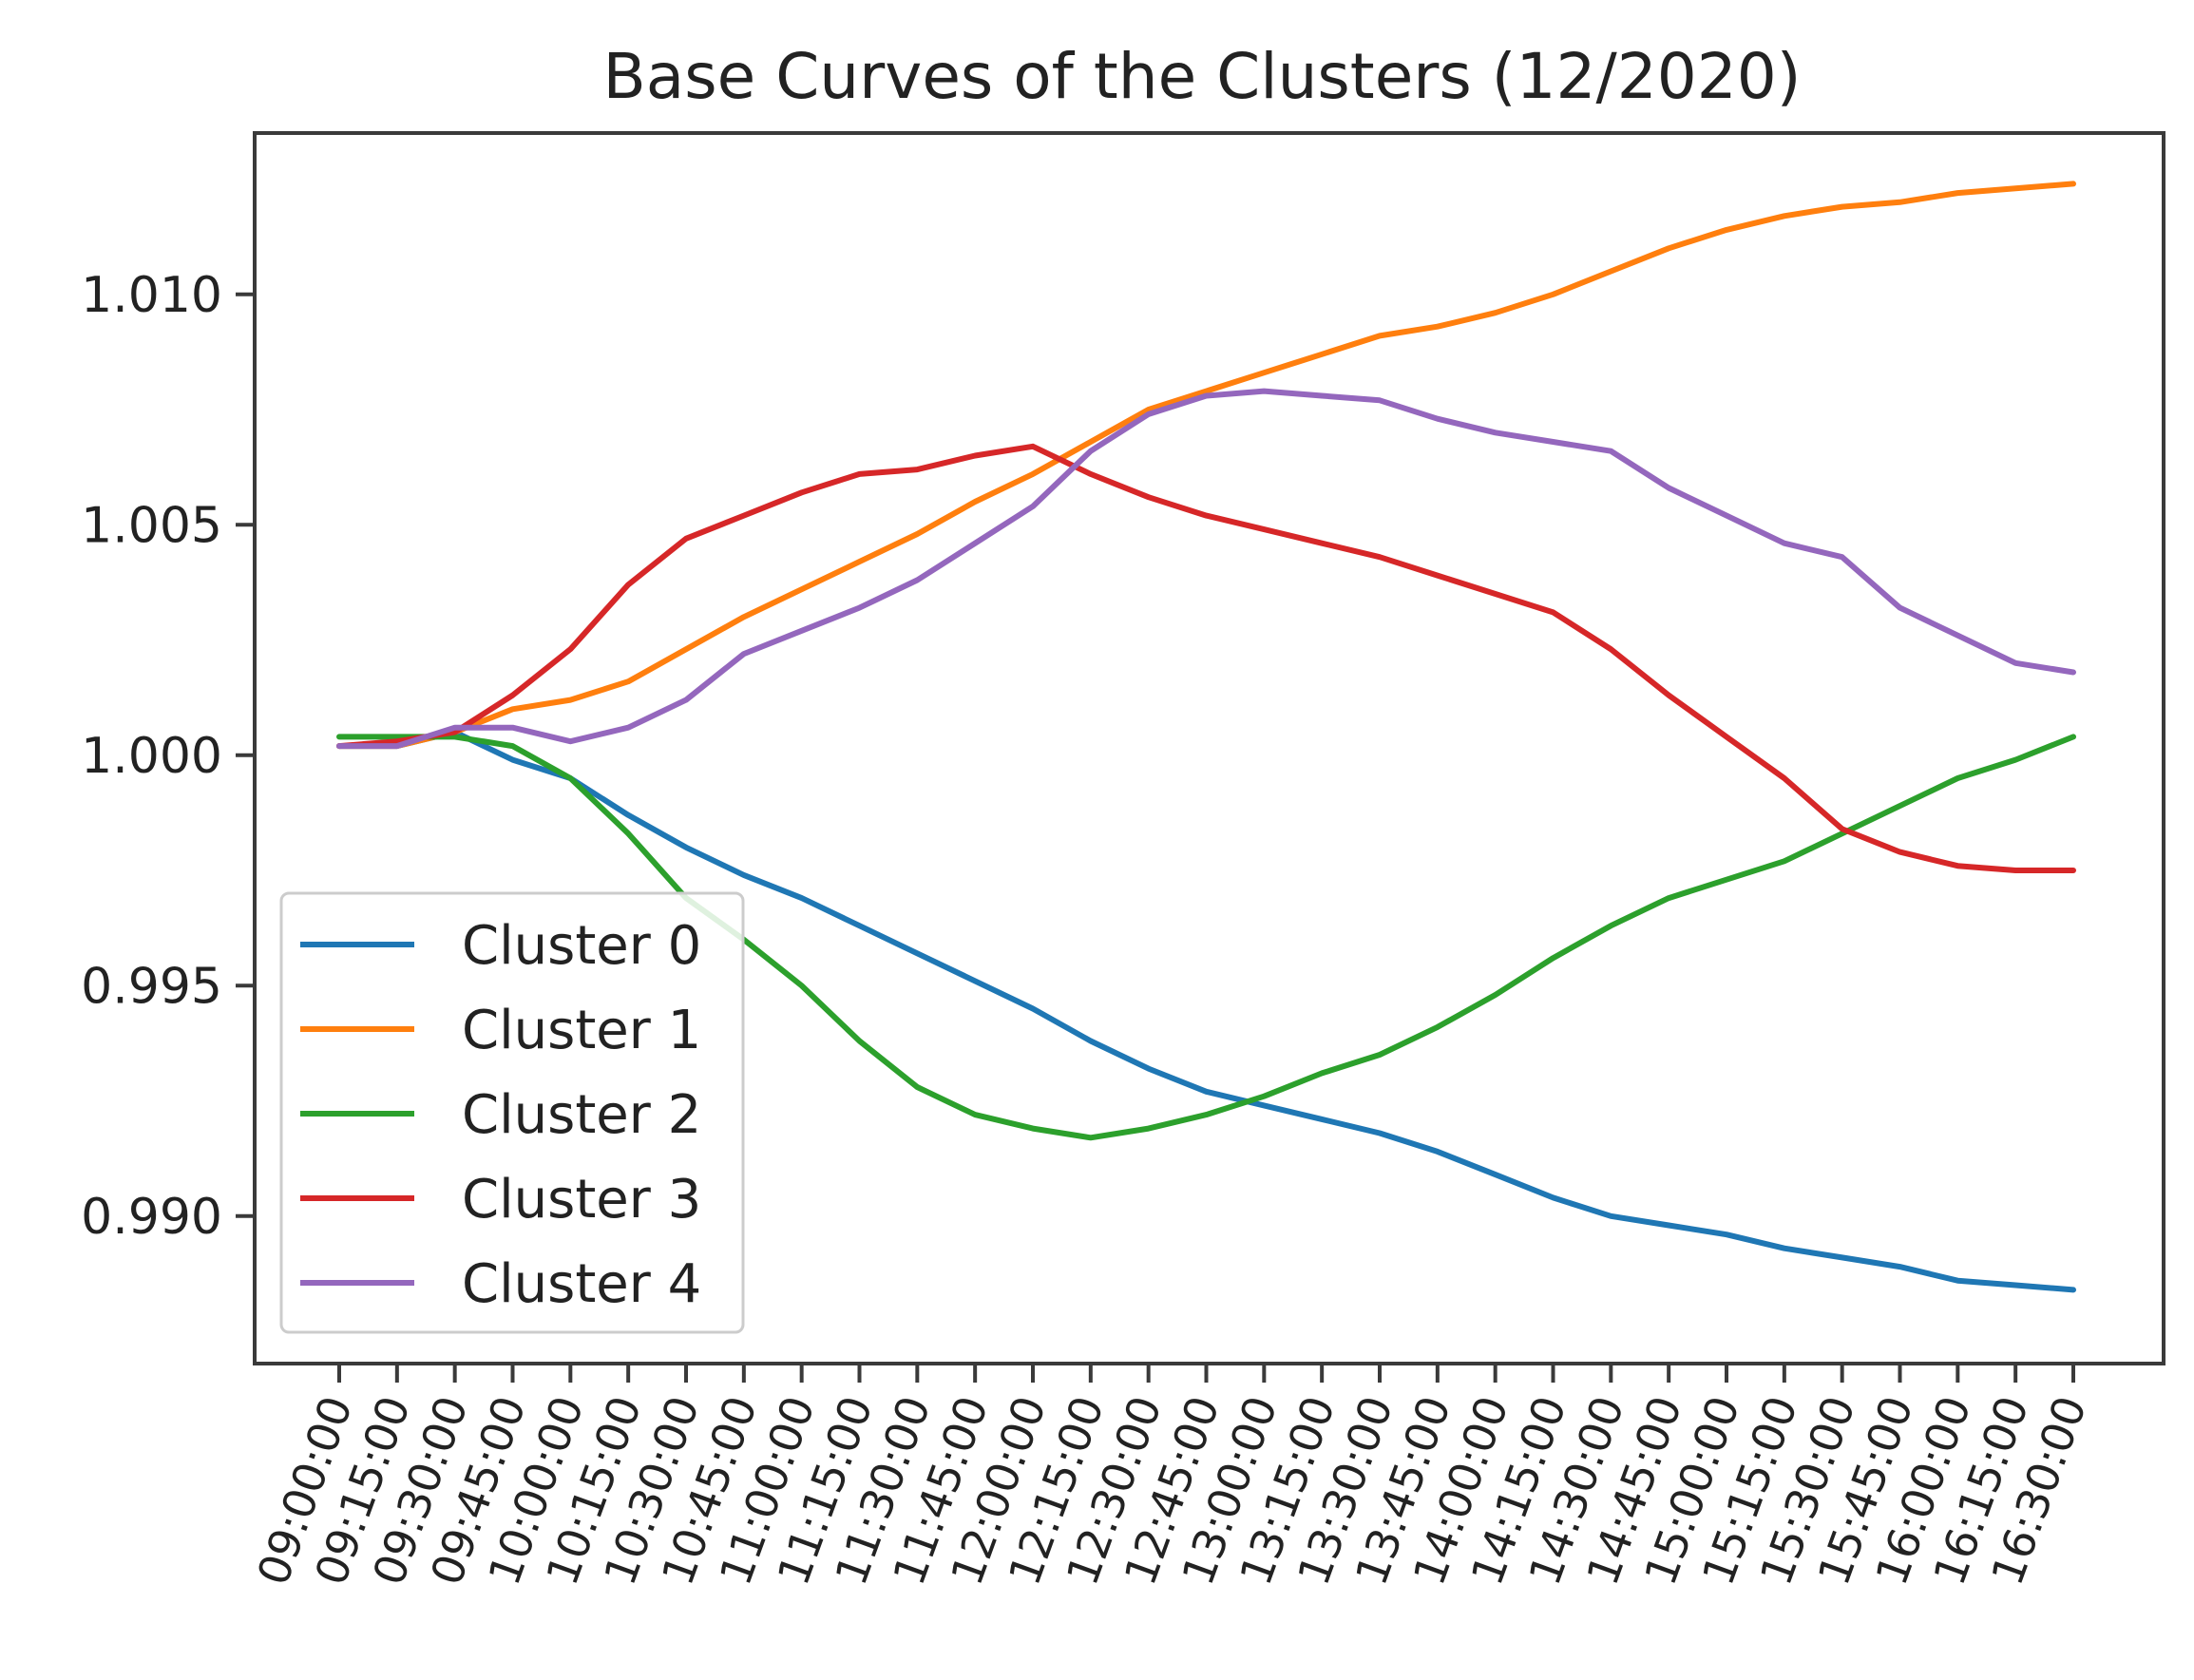 The height and width of the screenshot is (1680, 2194). What do you see at coordinates (581, 1115) in the screenshot?
I see `legend-label: Cluster 2` at bounding box center [581, 1115].